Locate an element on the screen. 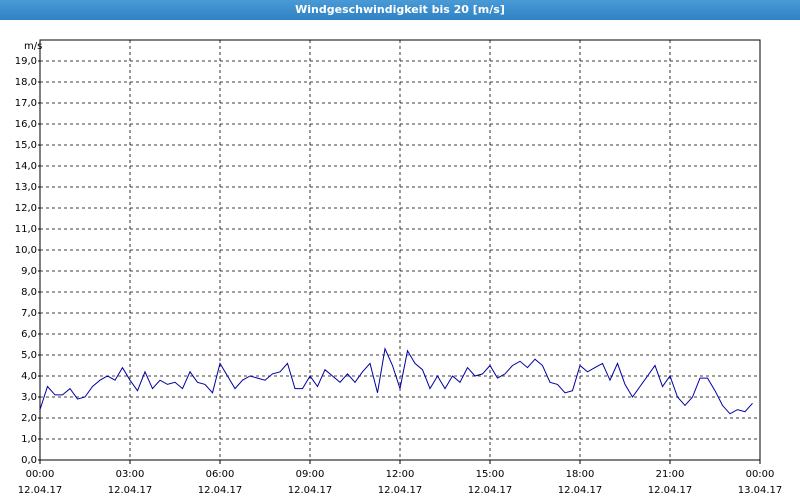 The image size is (800, 500). y-tick-label: 9,0 is located at coordinates (29, 271).